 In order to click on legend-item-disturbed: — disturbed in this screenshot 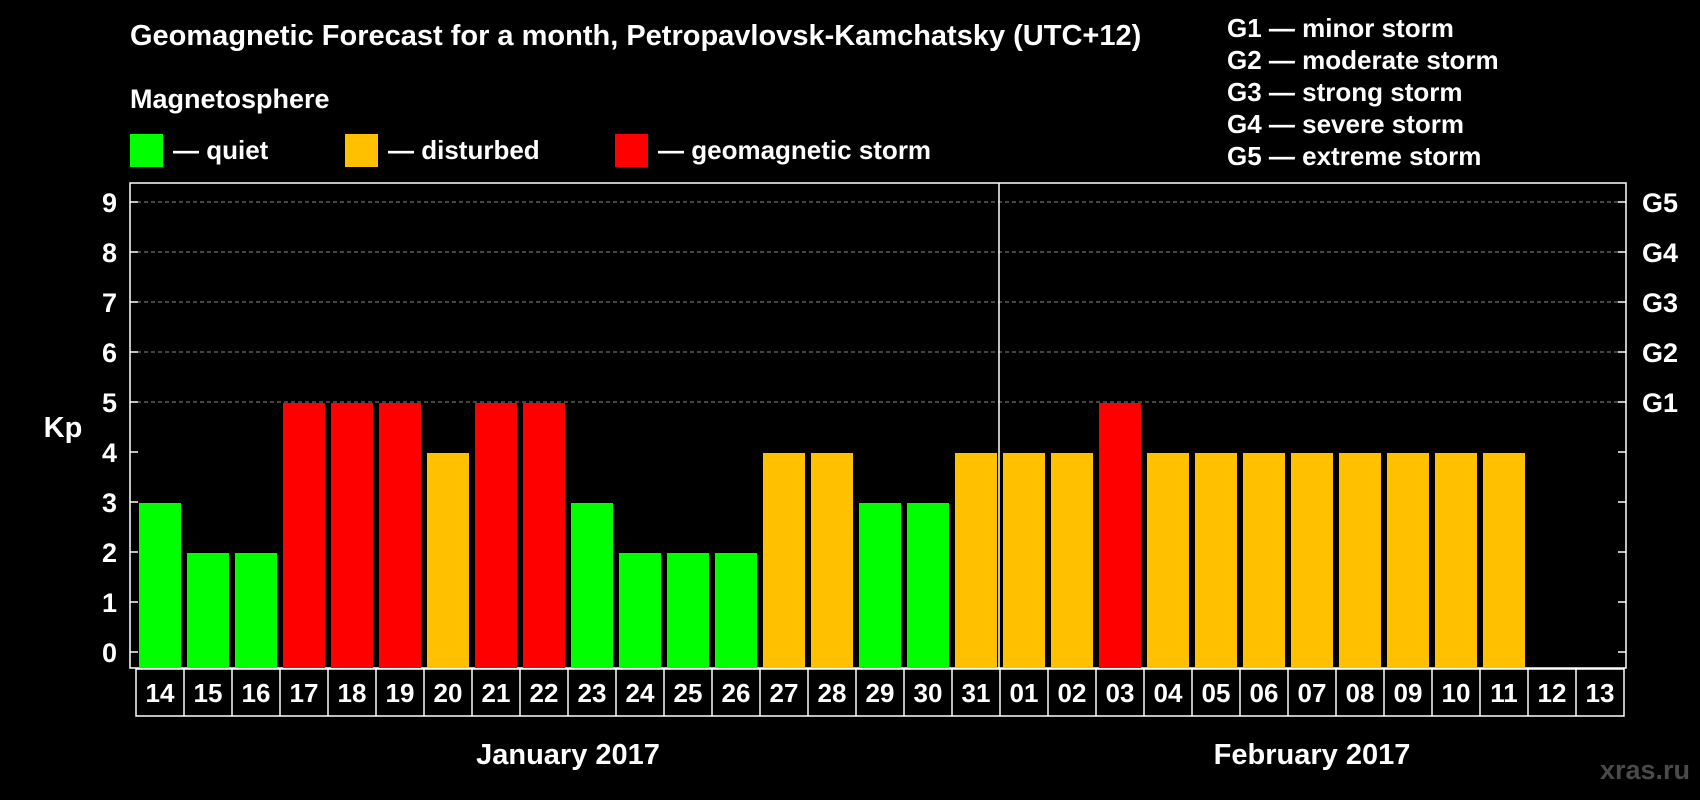, I will do `click(442, 150)`.